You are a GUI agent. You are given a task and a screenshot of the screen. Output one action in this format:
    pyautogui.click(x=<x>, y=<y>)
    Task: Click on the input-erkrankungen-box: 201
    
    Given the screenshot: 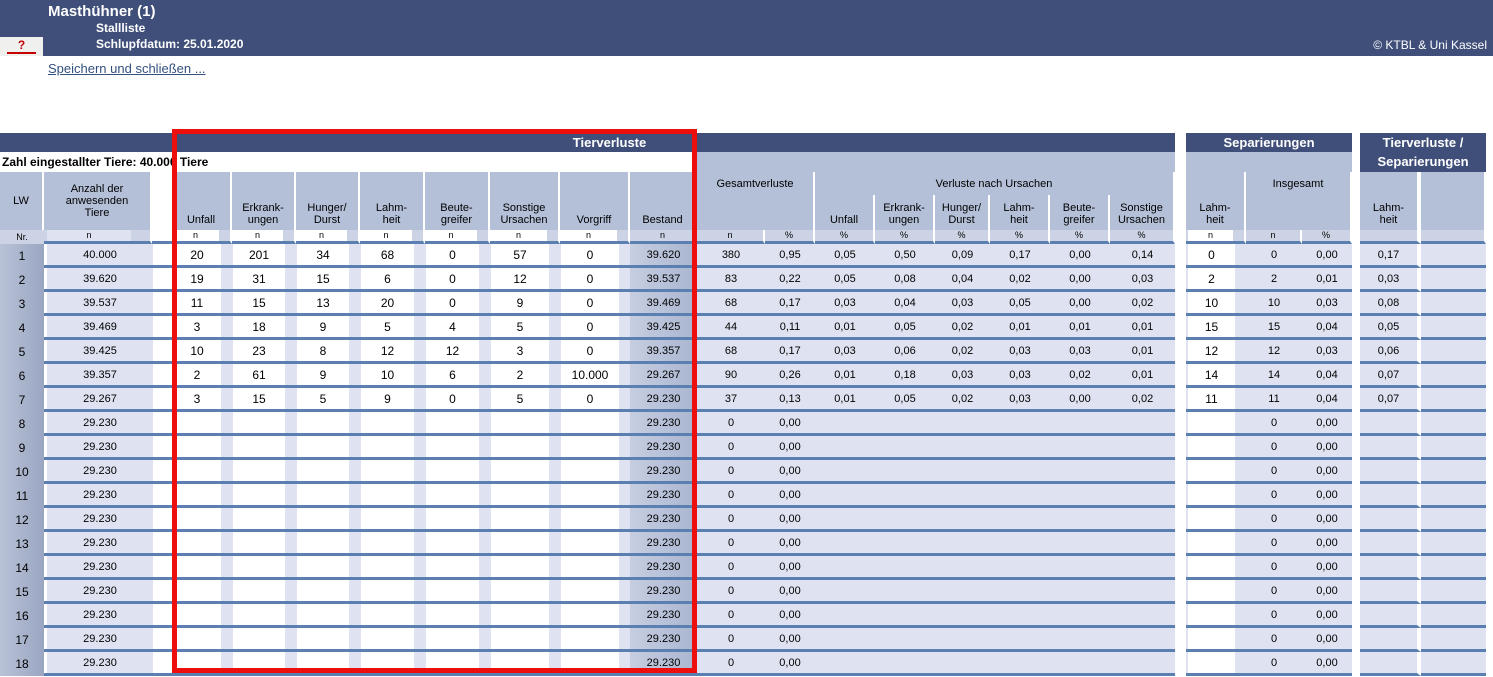 What is the action you would take?
    pyautogui.click(x=259, y=254)
    